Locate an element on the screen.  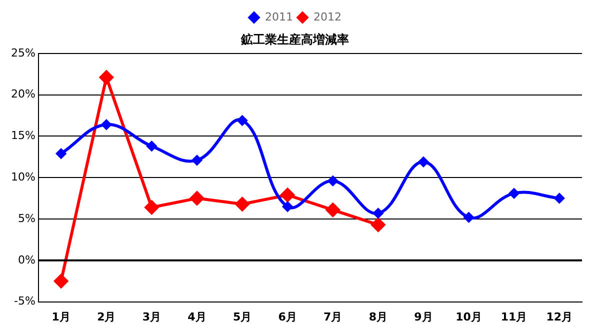
x-tick-label: 3月 is located at coordinates (152, 317).